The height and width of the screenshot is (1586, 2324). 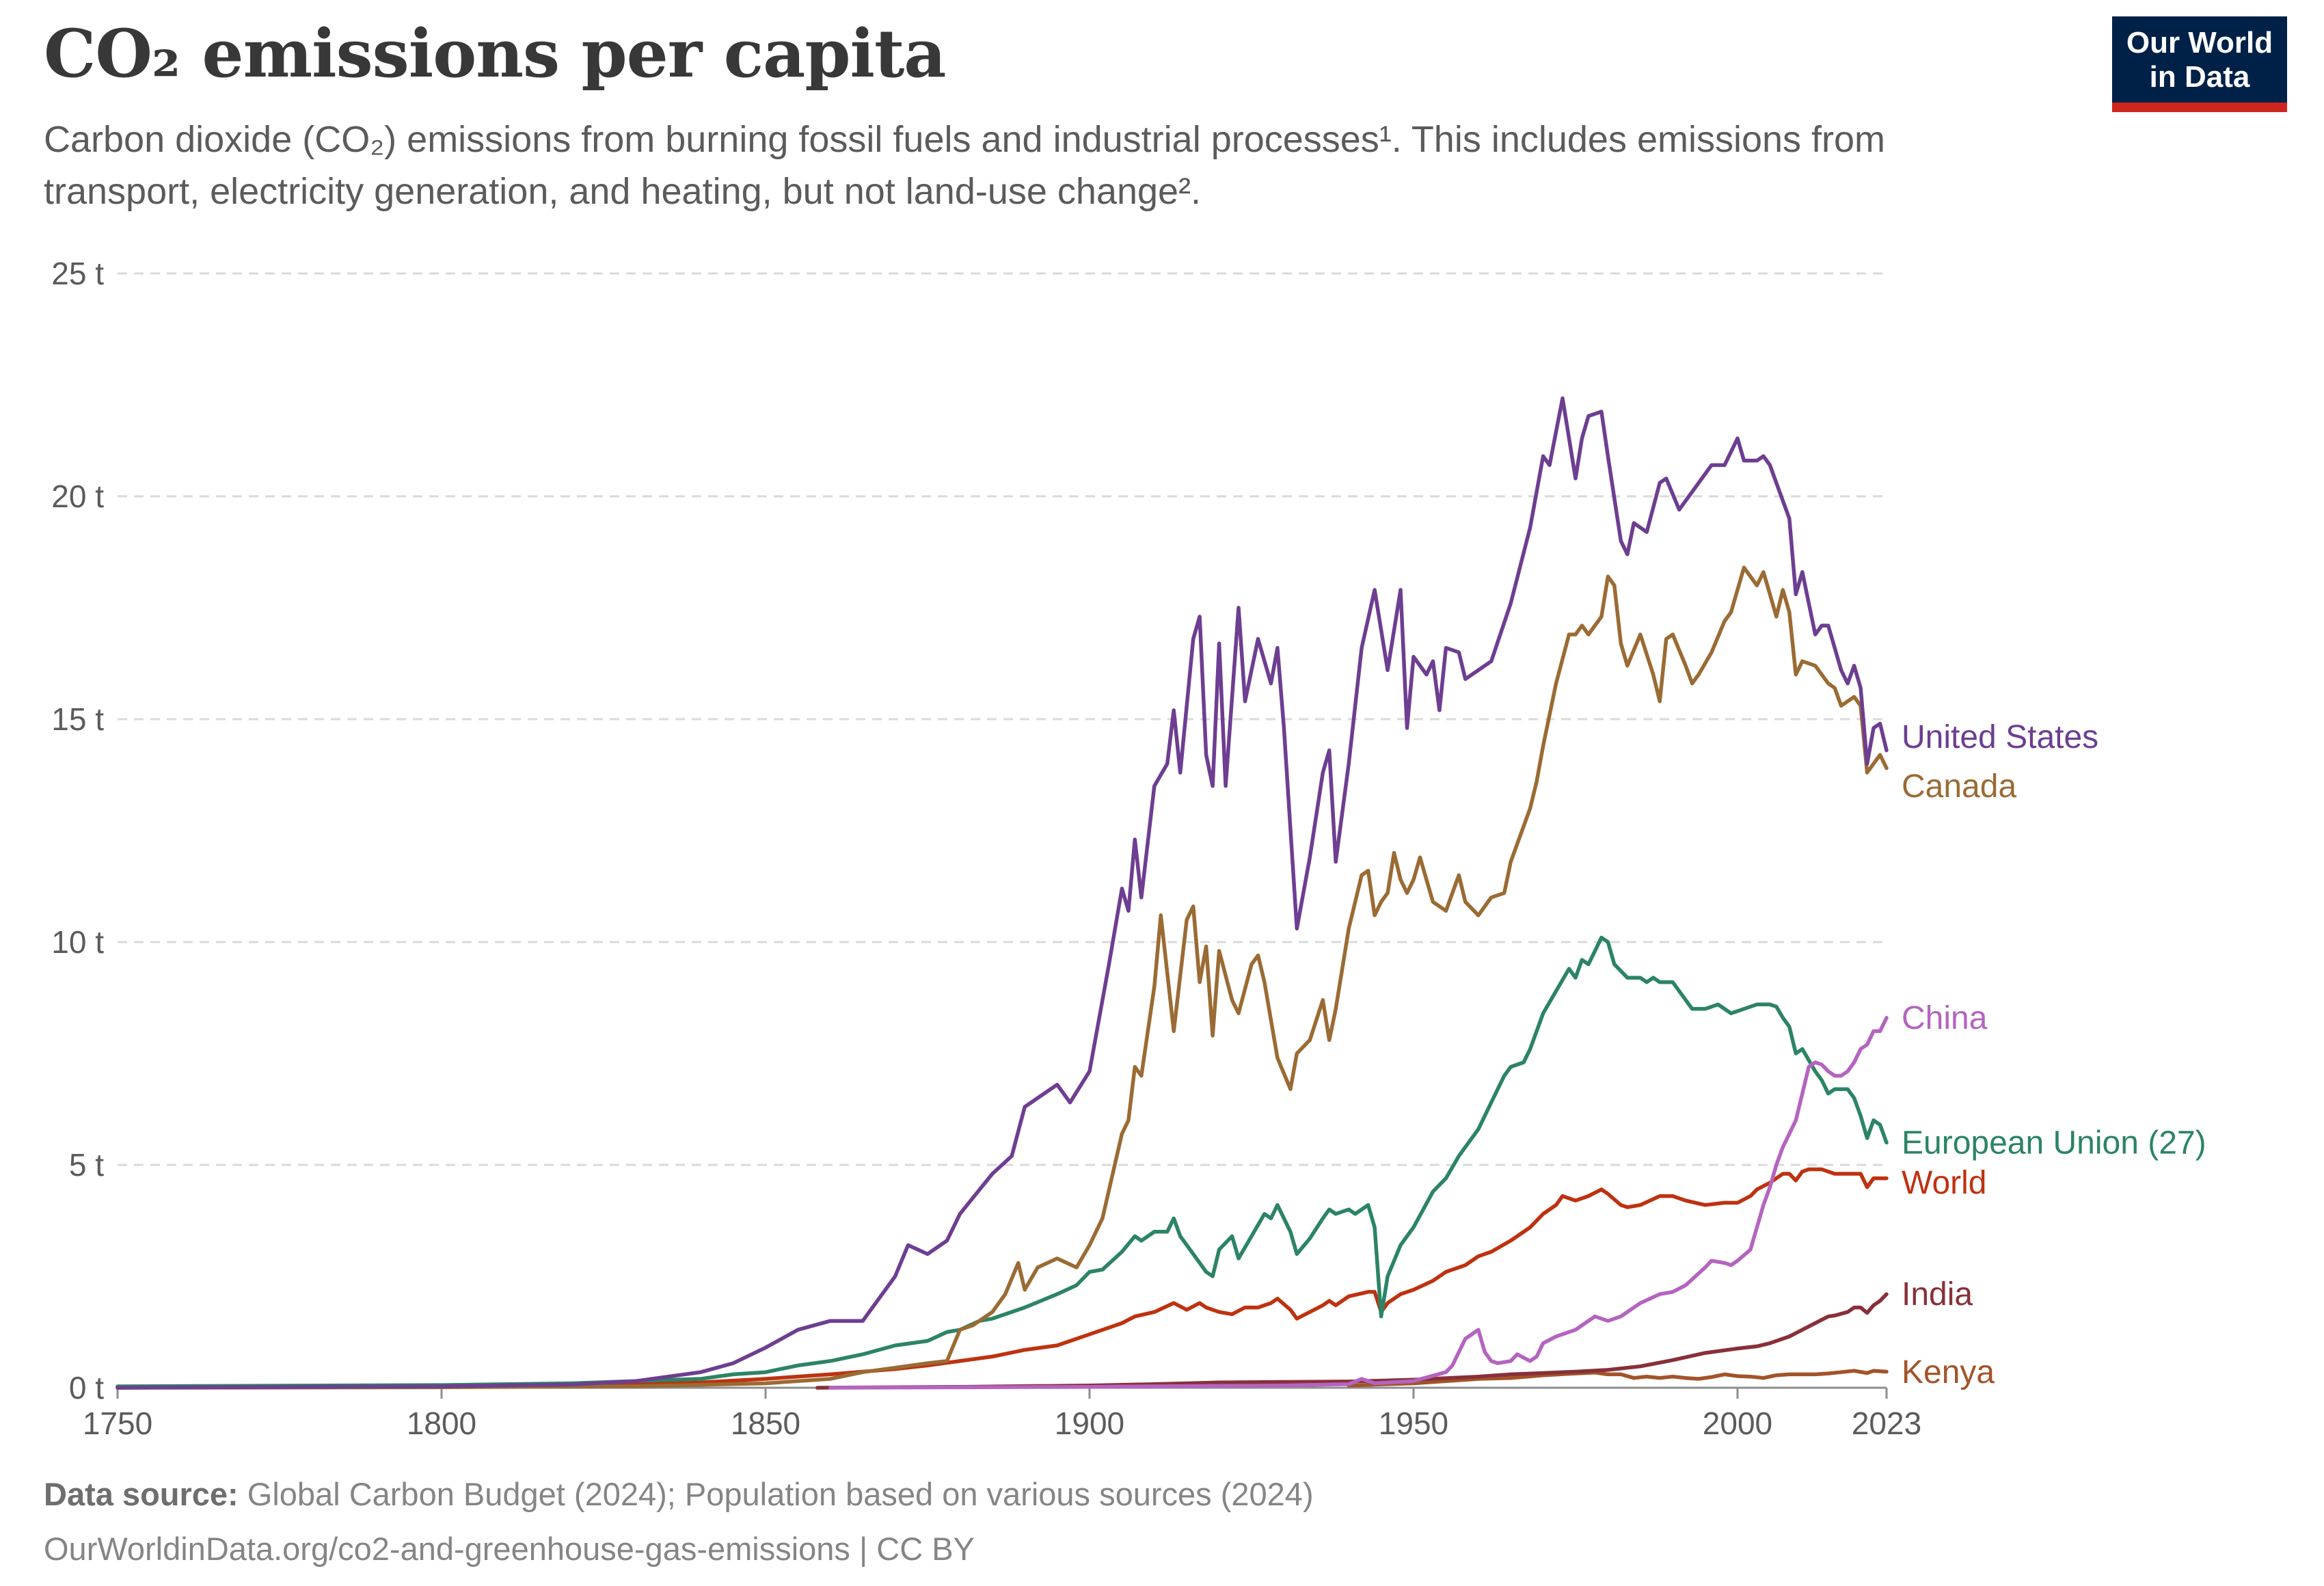 I want to click on series-line-kenya, so click(x=1618, y=1378).